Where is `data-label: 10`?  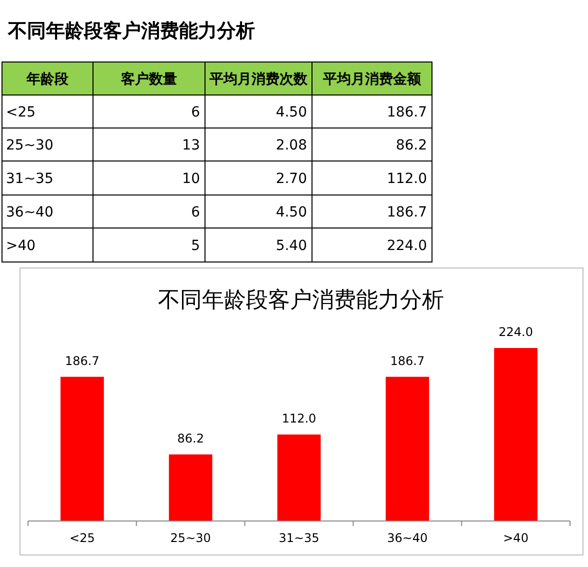 data-label: 10 is located at coordinates (191, 179).